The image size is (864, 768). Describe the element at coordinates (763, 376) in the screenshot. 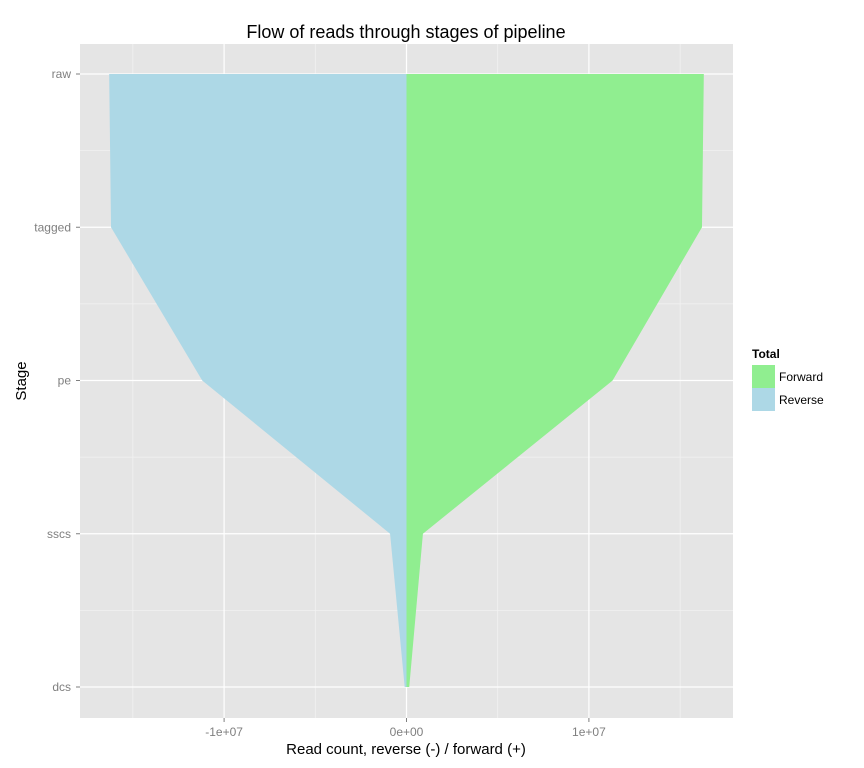

I see `legend-key-forward` at that location.